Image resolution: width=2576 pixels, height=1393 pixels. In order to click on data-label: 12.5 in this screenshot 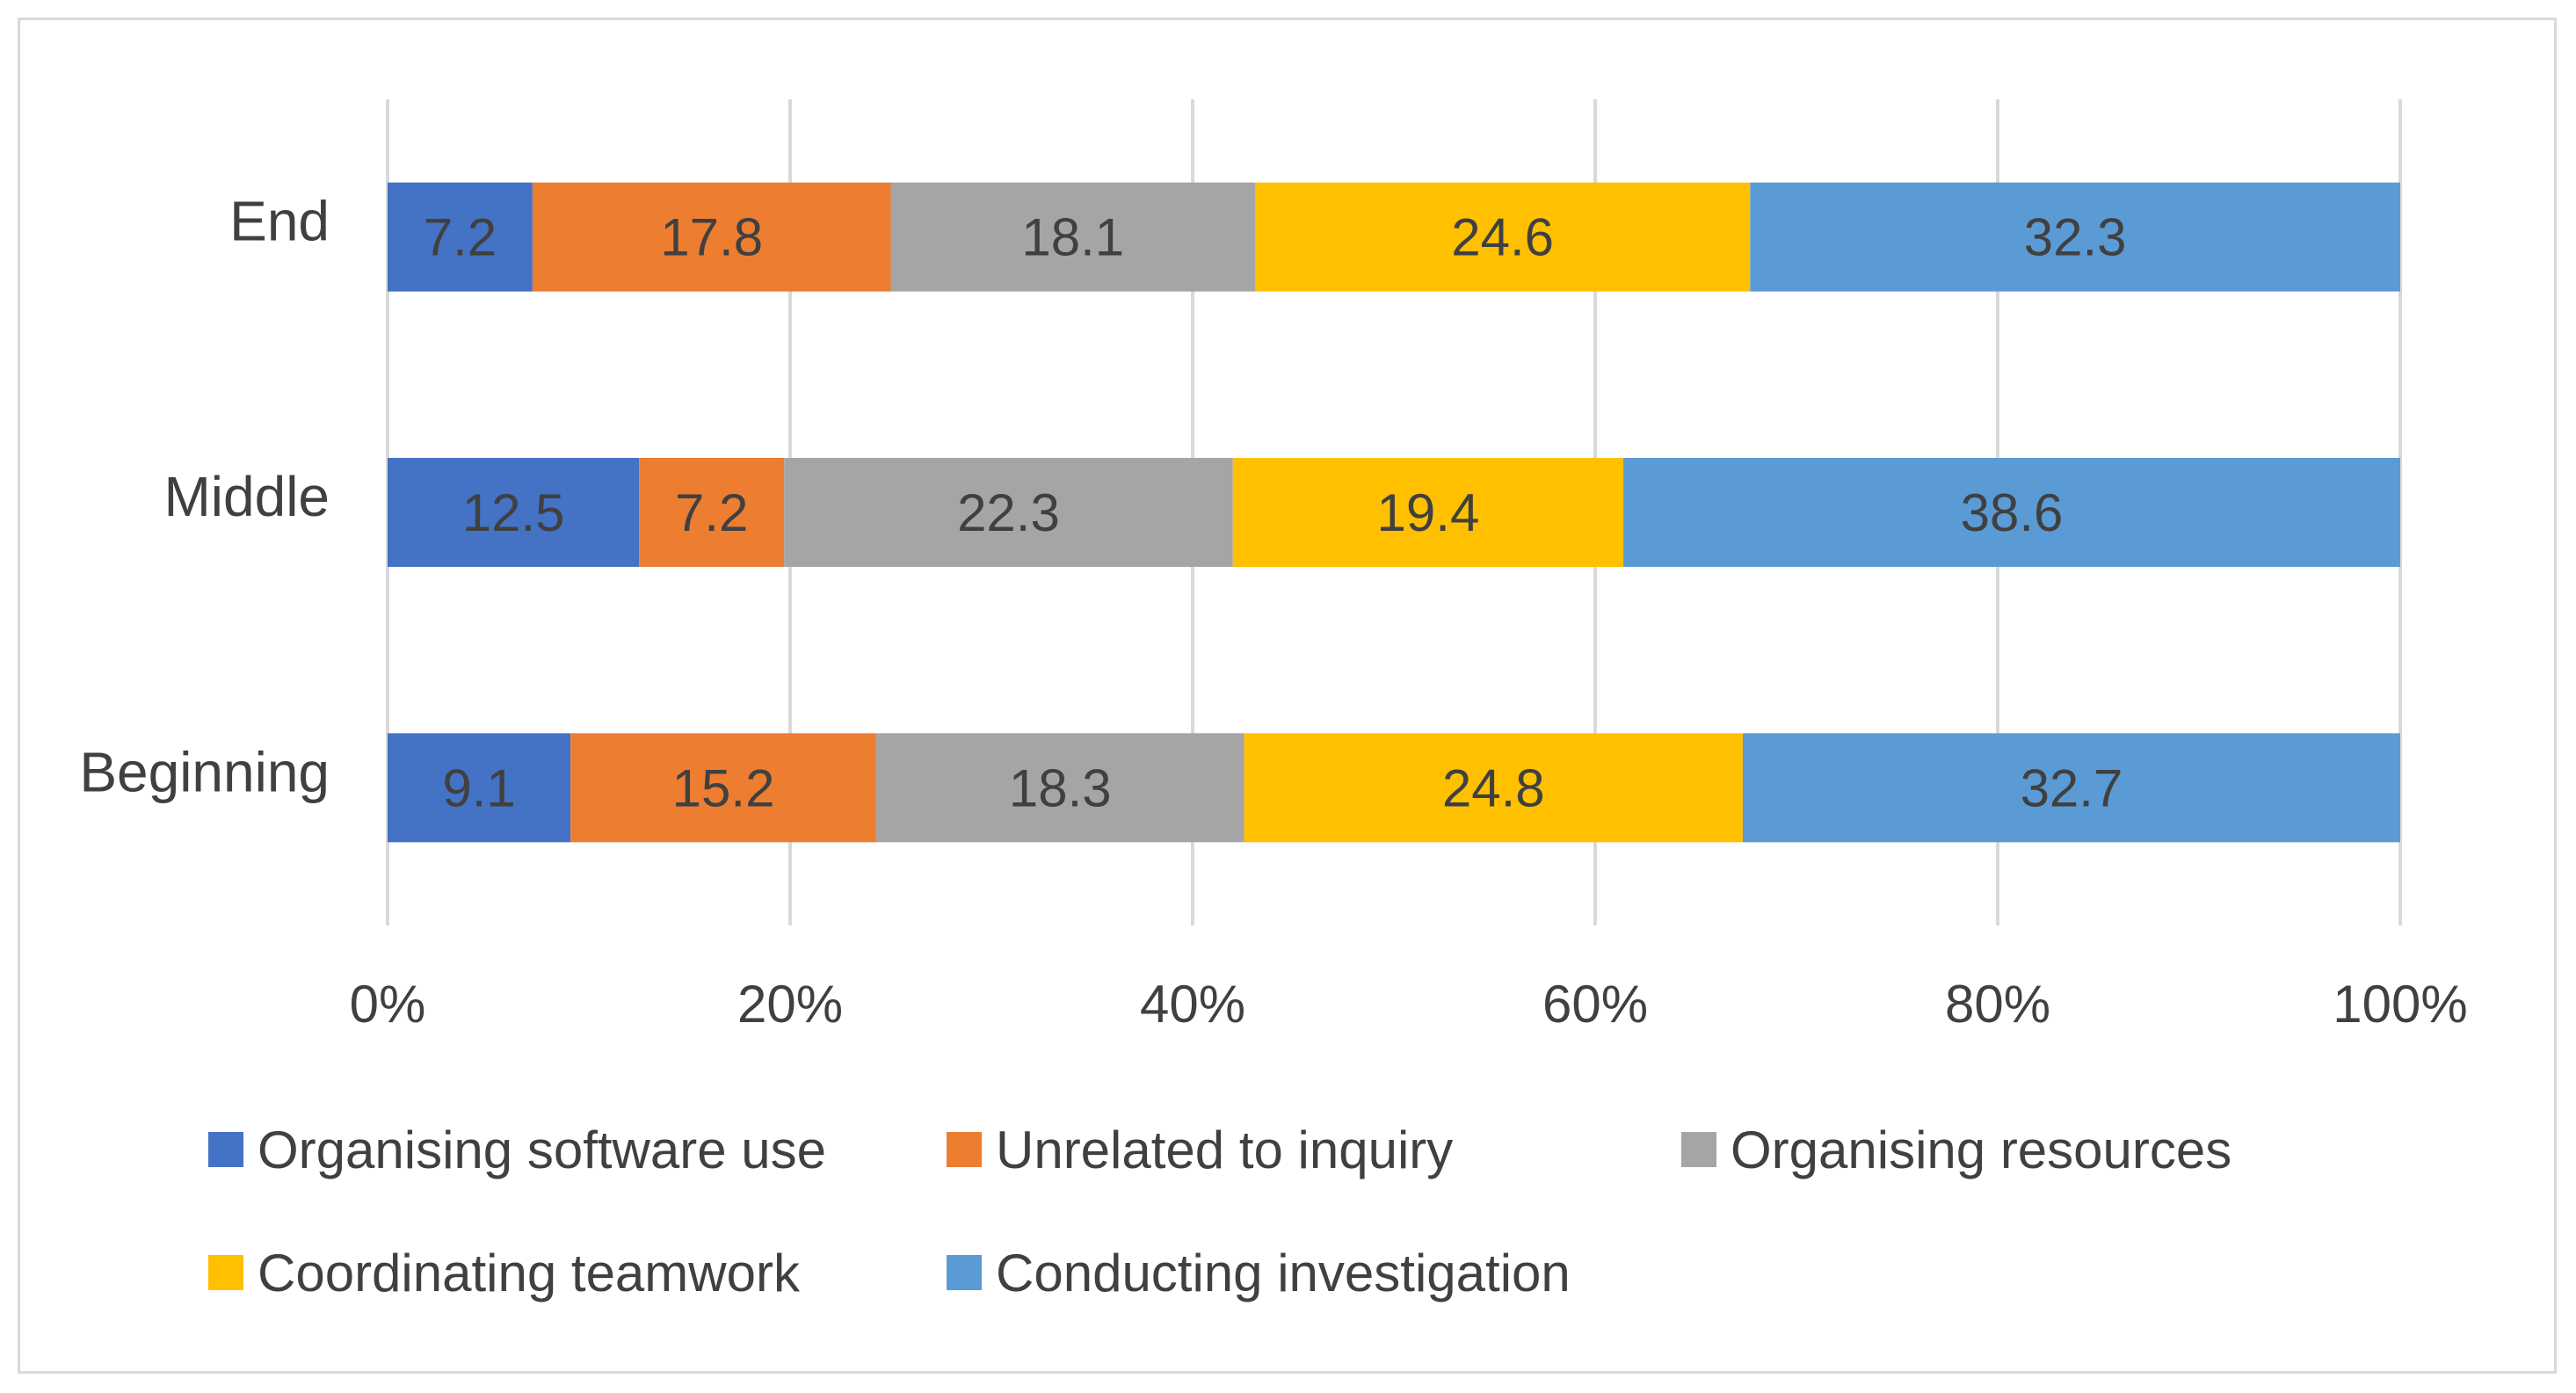, I will do `click(513, 512)`.